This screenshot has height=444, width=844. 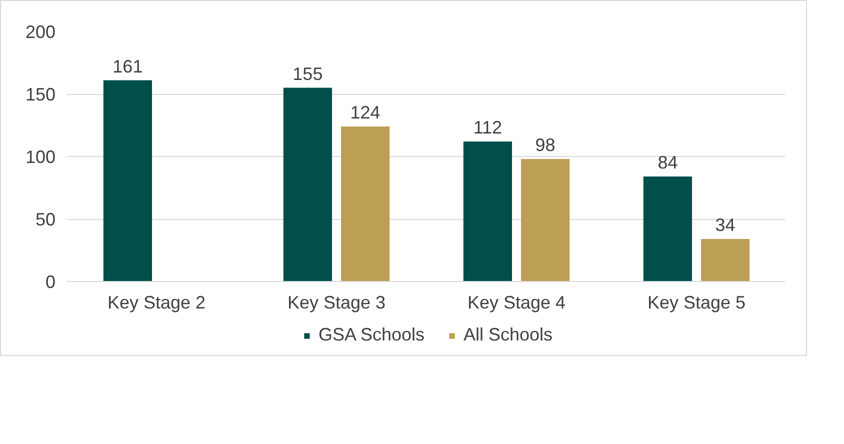 What do you see at coordinates (336, 302) in the screenshot?
I see `x-tick-label: Key Stage 3` at bounding box center [336, 302].